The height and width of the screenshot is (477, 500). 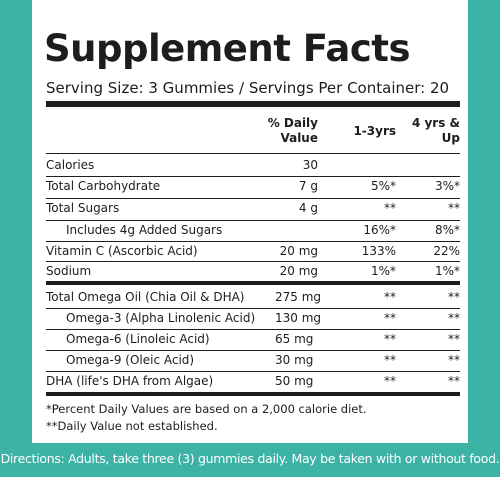 What do you see at coordinates (83, 208) in the screenshot?
I see `nutrient-name: Total Sugars` at bounding box center [83, 208].